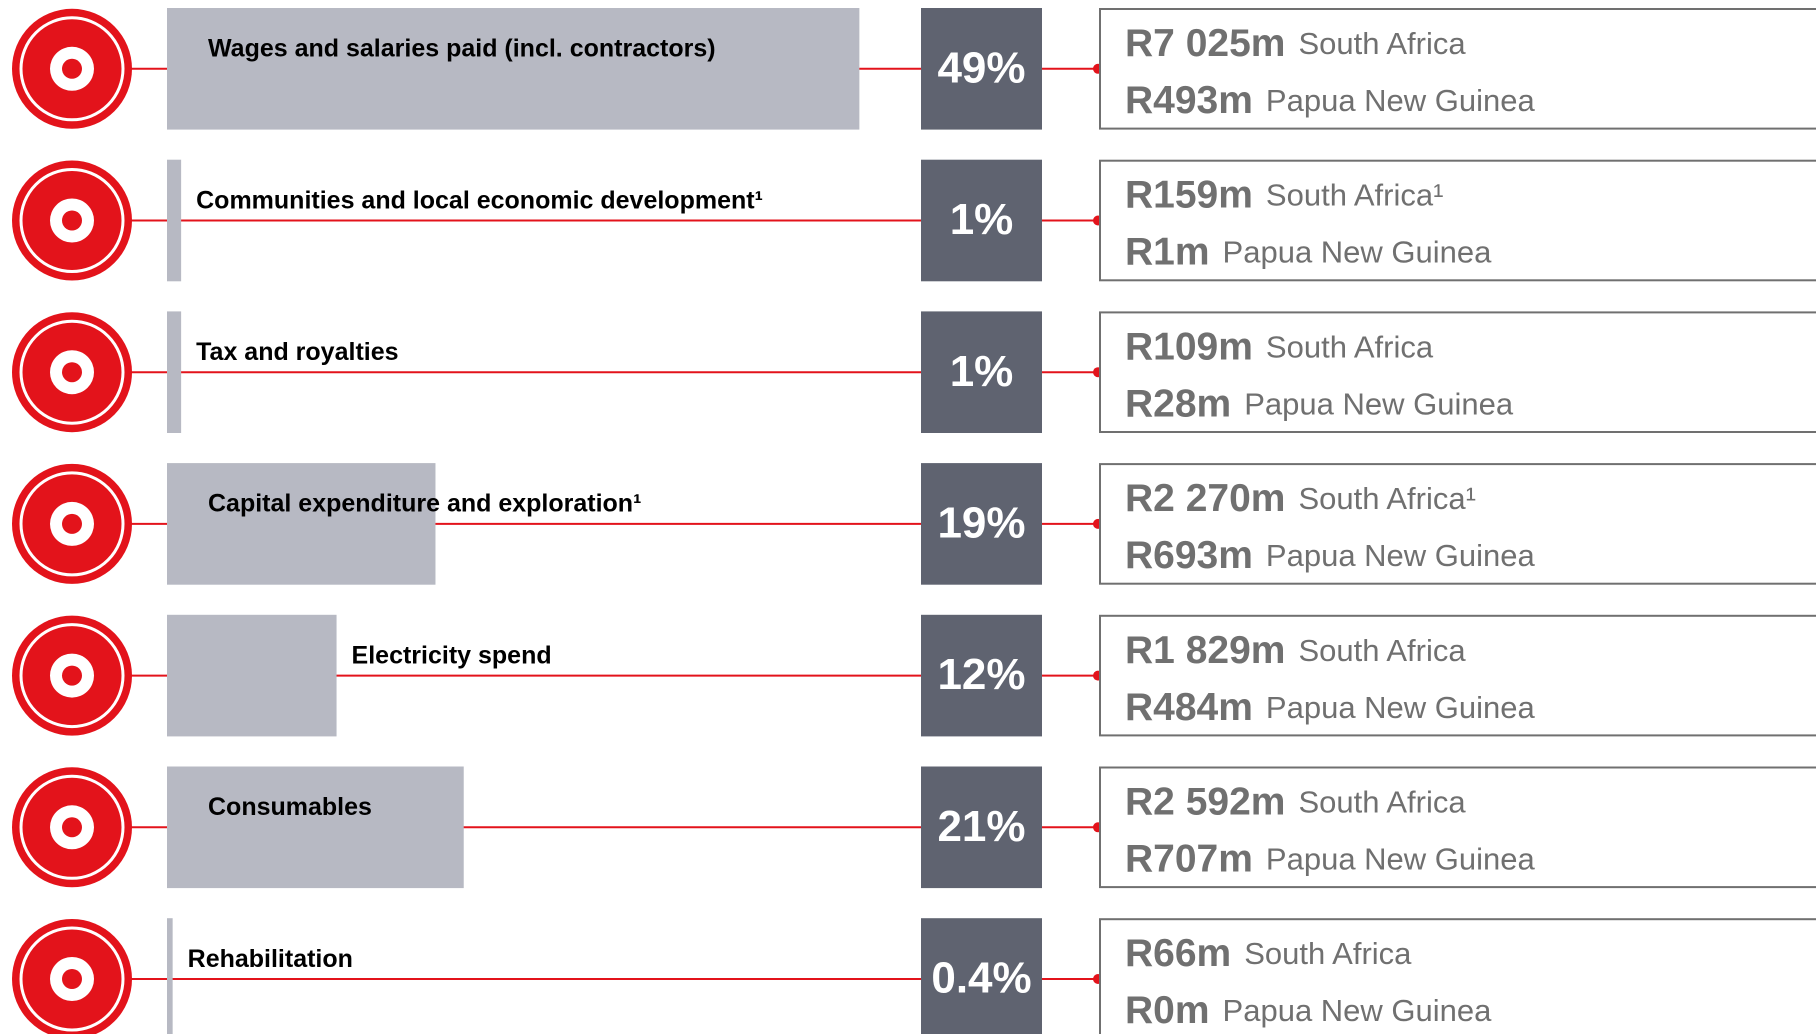 The height and width of the screenshot is (1034, 1816). I want to click on percent-label: 49%, so click(981, 67).